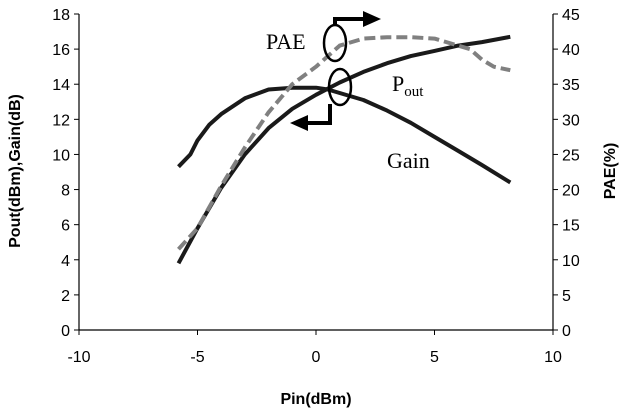  I want to click on annotations: PAE Pout Gain, so click(348, 92).